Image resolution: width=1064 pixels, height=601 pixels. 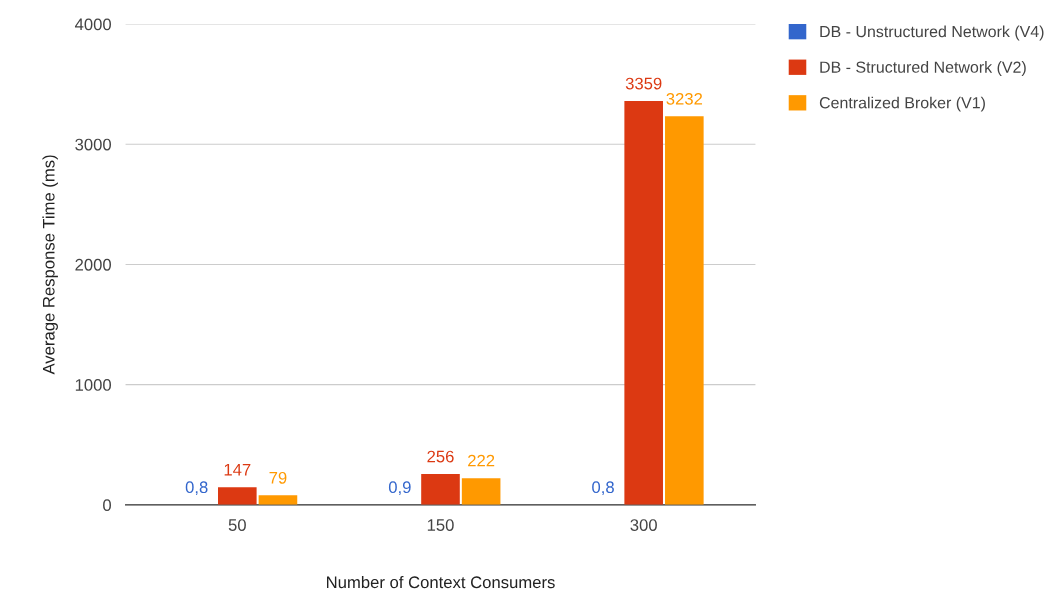 I want to click on y-tick-label: 4000, so click(x=93, y=24).